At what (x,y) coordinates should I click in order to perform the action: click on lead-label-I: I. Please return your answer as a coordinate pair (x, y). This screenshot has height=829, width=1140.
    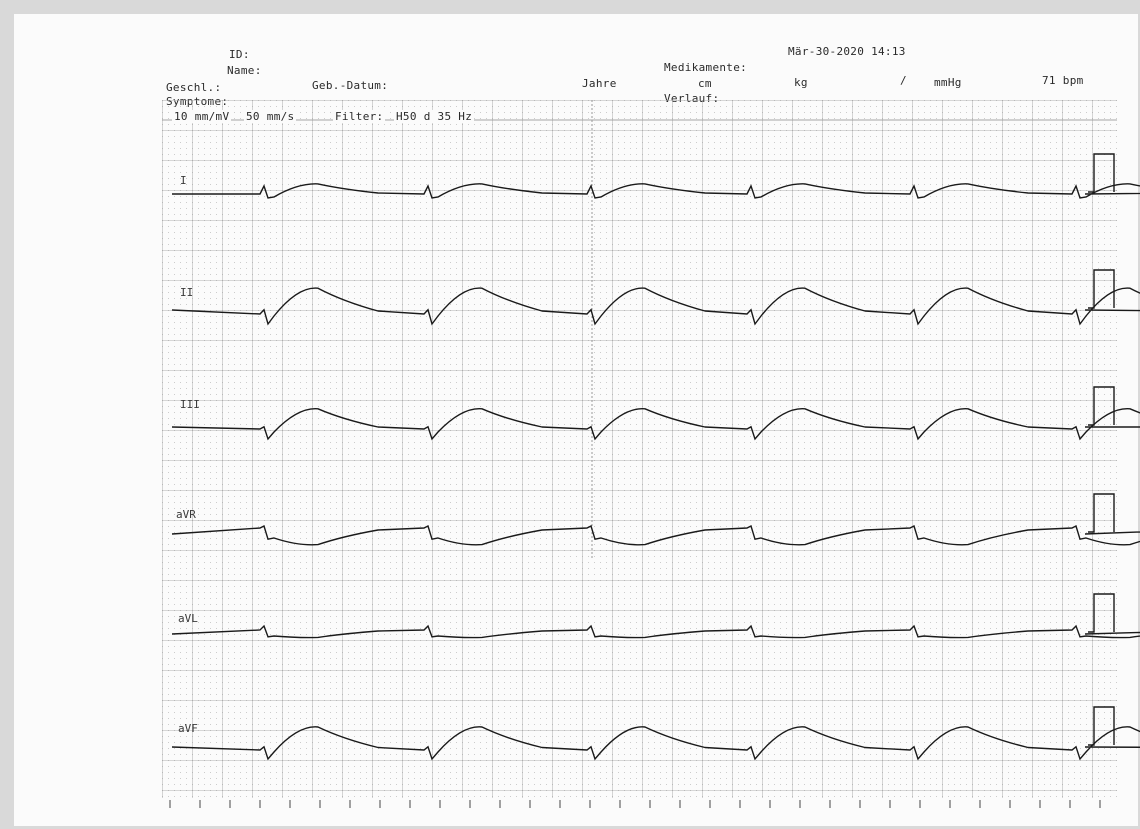
    Looking at the image, I should click on (183, 180).